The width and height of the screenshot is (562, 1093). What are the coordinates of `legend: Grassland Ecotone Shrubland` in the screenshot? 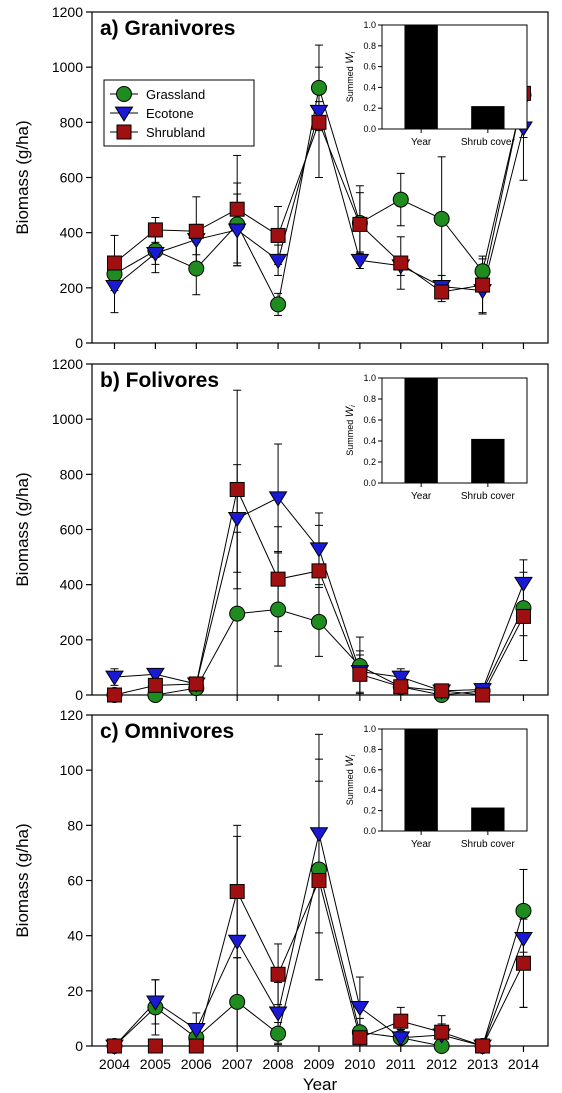 It's located at (179, 113).